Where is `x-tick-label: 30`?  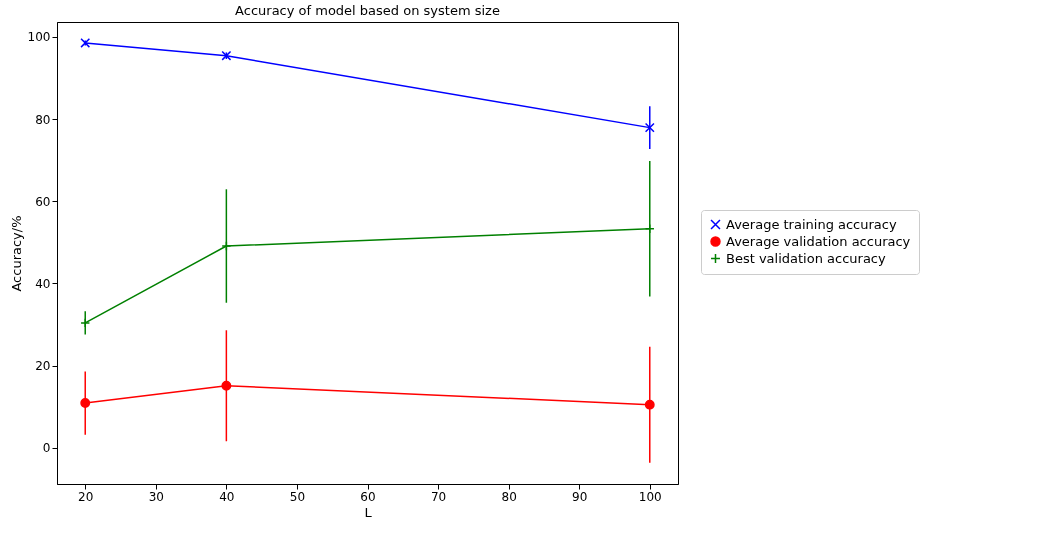 x-tick-label: 30 is located at coordinates (156, 496).